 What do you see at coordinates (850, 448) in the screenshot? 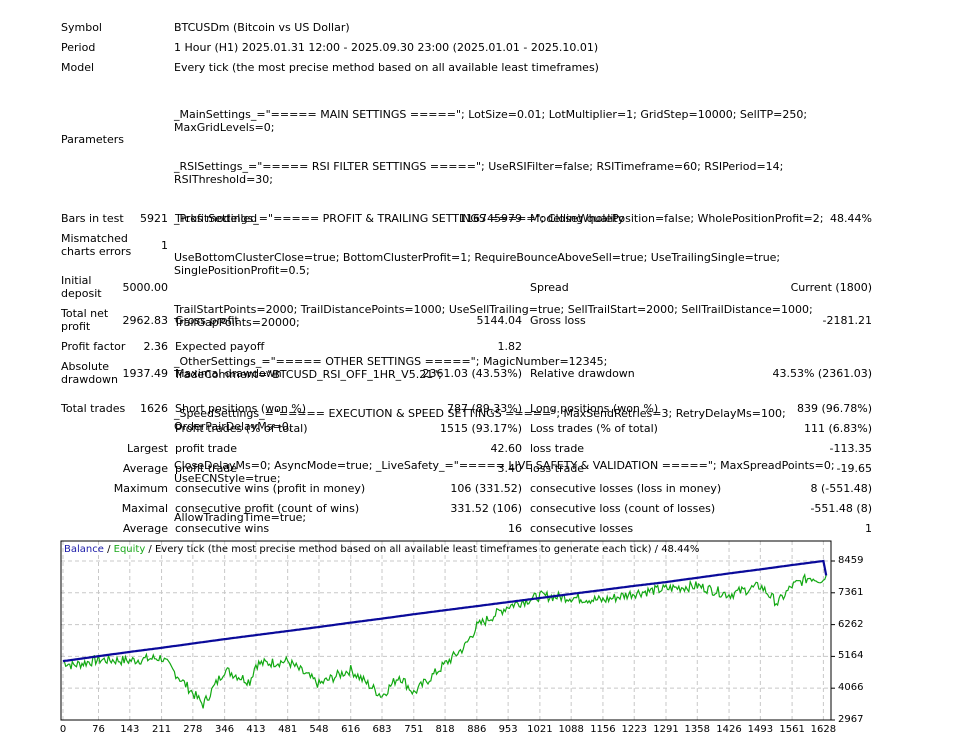
I see `largest-loss-value: -113.35` at bounding box center [850, 448].